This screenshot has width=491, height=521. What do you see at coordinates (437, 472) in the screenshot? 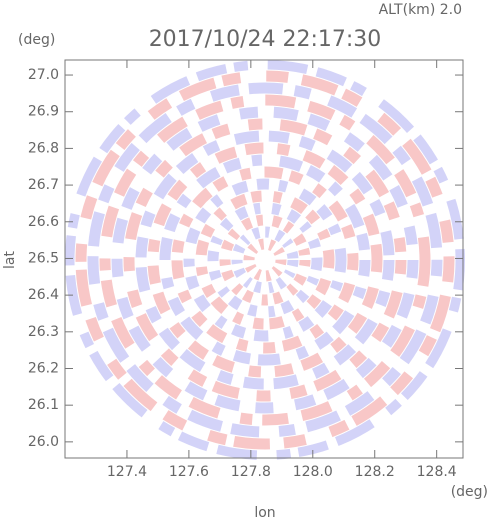
I see `x-tick-label: 128.4` at bounding box center [437, 472].